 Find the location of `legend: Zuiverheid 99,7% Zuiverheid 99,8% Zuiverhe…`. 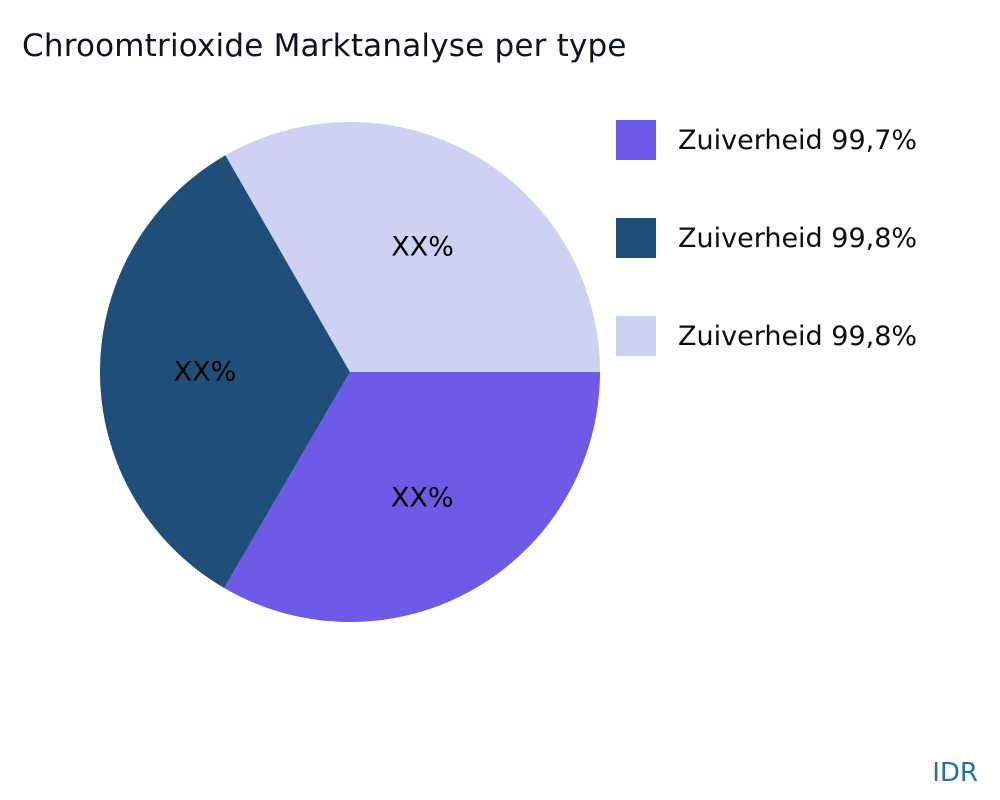

legend: Zuiverheid 99,7% Zuiverheid 99,8% Zuiverhe… is located at coordinates (766, 238).